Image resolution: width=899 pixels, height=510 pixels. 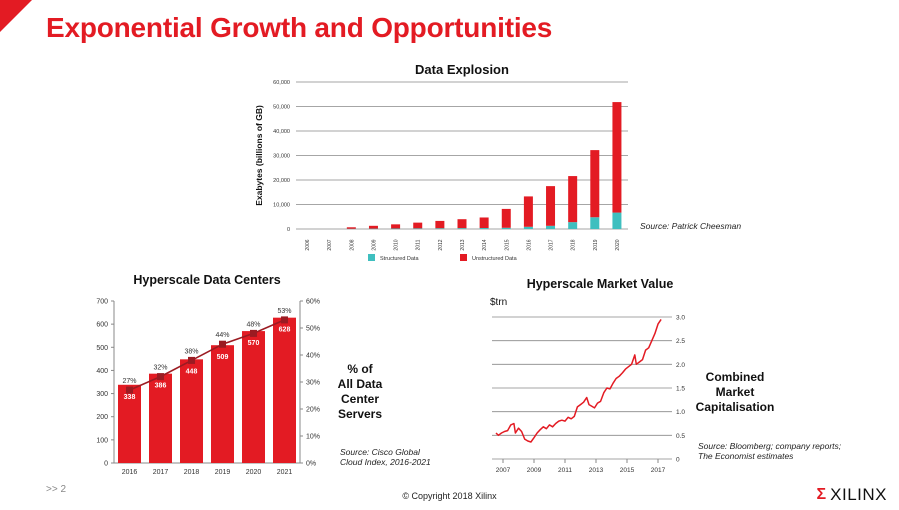 I want to click on note-line: Combined, so click(x=735, y=377).